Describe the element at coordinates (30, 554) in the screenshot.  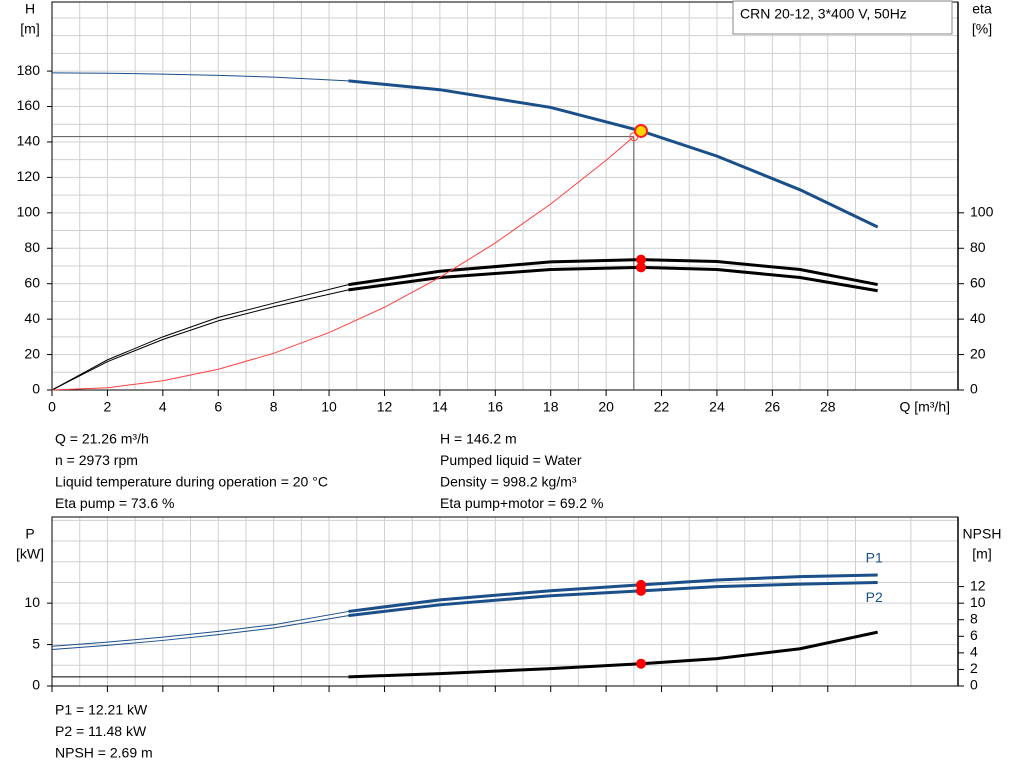
I see `y-axis-label: [kW]` at that location.